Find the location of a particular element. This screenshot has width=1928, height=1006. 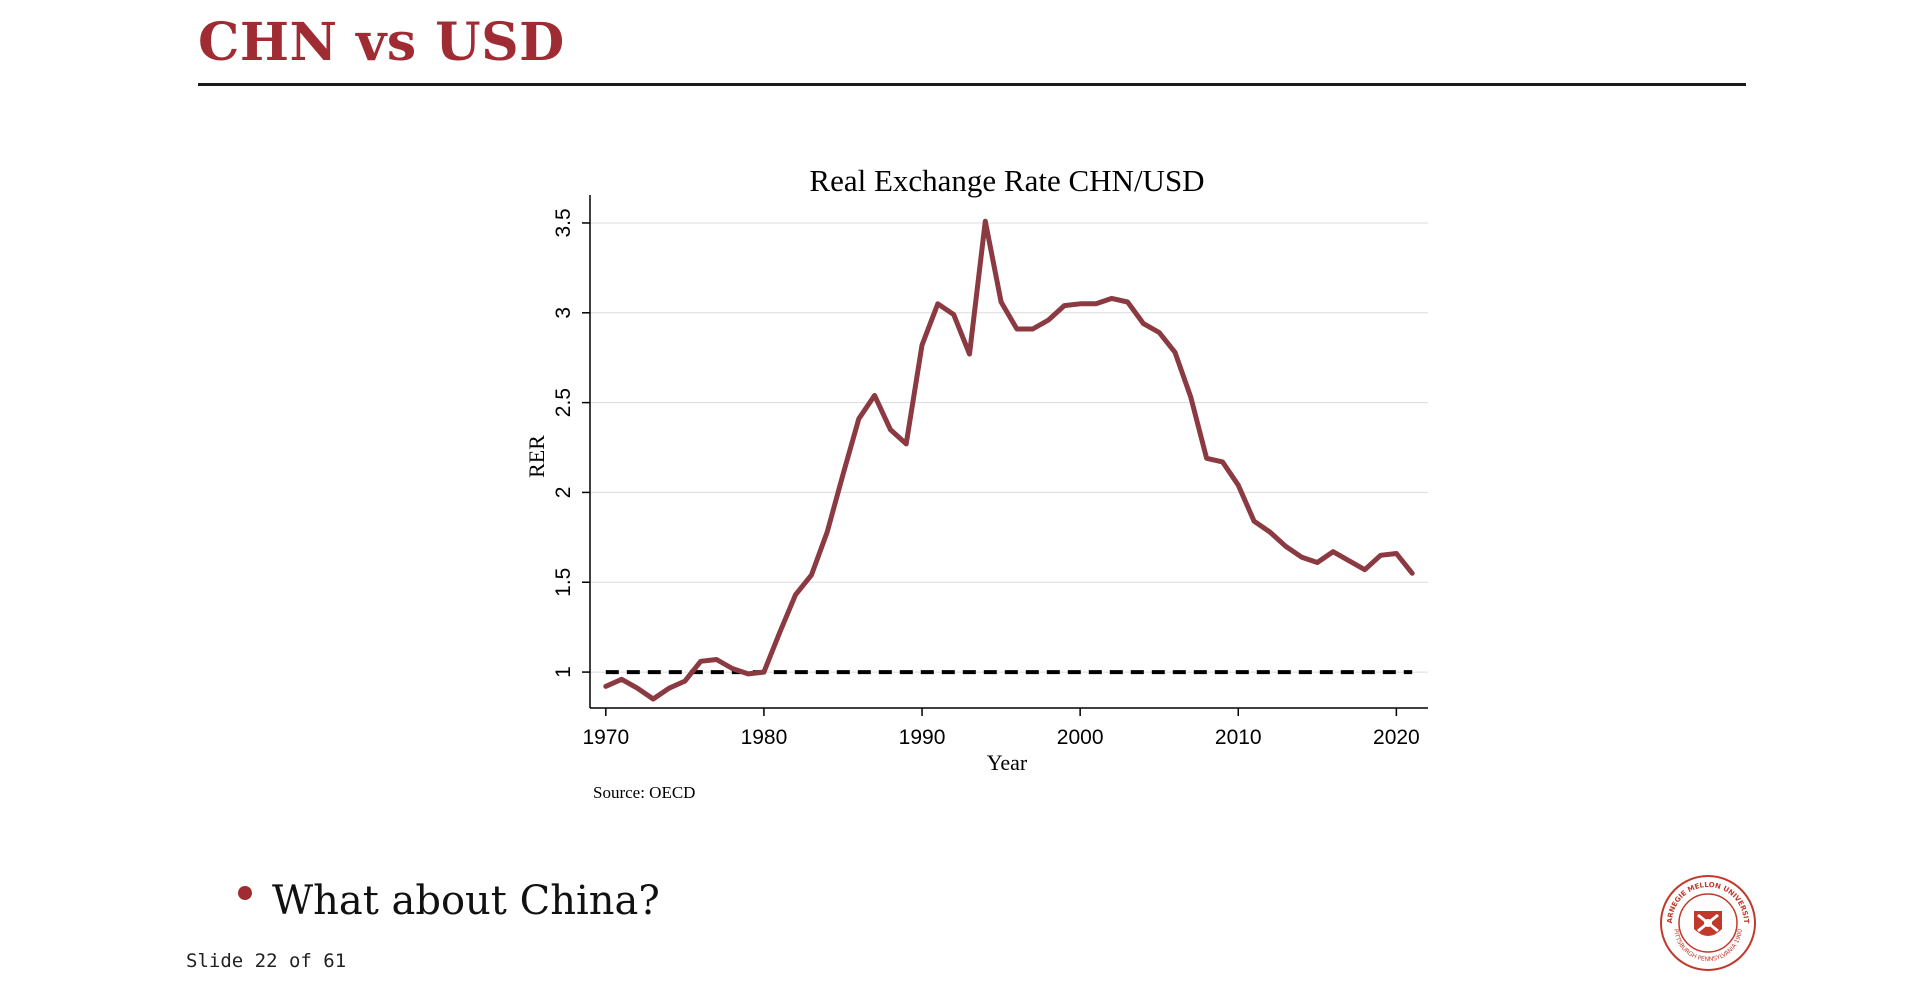

chart-title: Real Exchange Rate CHN/USD is located at coordinates (1006, 180).